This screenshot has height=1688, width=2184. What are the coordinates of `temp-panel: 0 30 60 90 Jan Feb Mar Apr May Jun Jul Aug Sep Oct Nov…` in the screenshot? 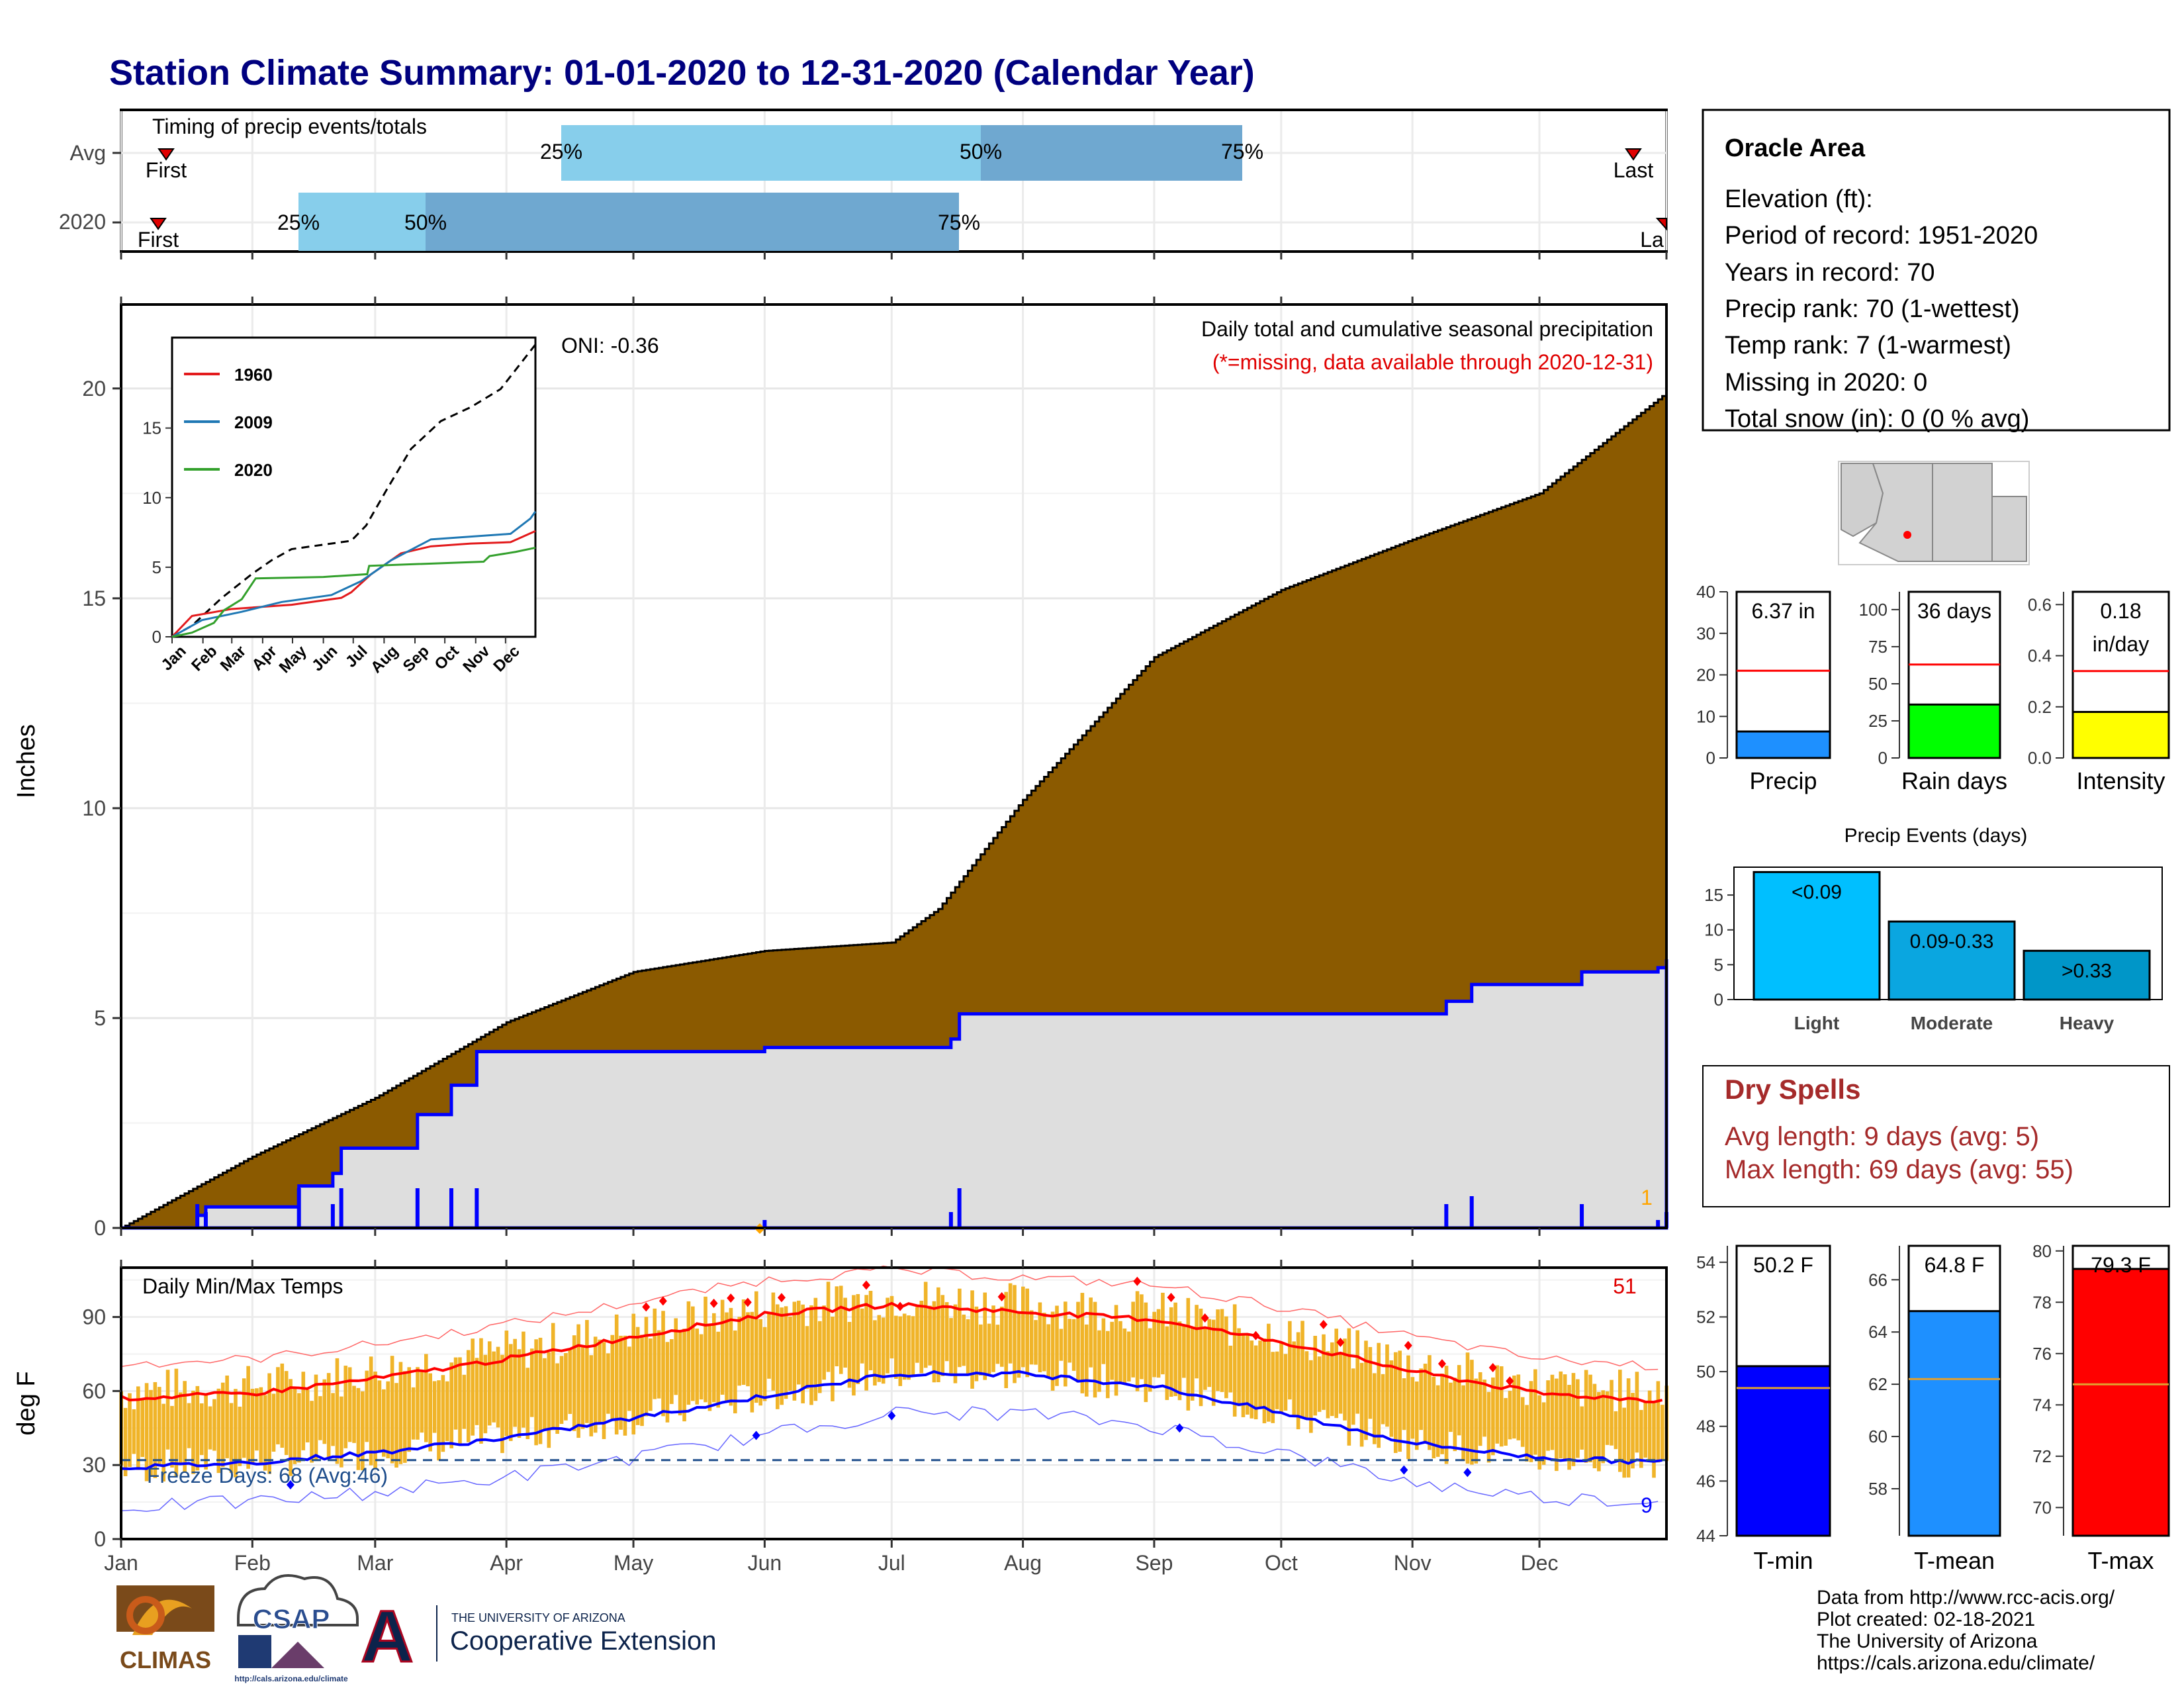 It's located at (840, 1417).